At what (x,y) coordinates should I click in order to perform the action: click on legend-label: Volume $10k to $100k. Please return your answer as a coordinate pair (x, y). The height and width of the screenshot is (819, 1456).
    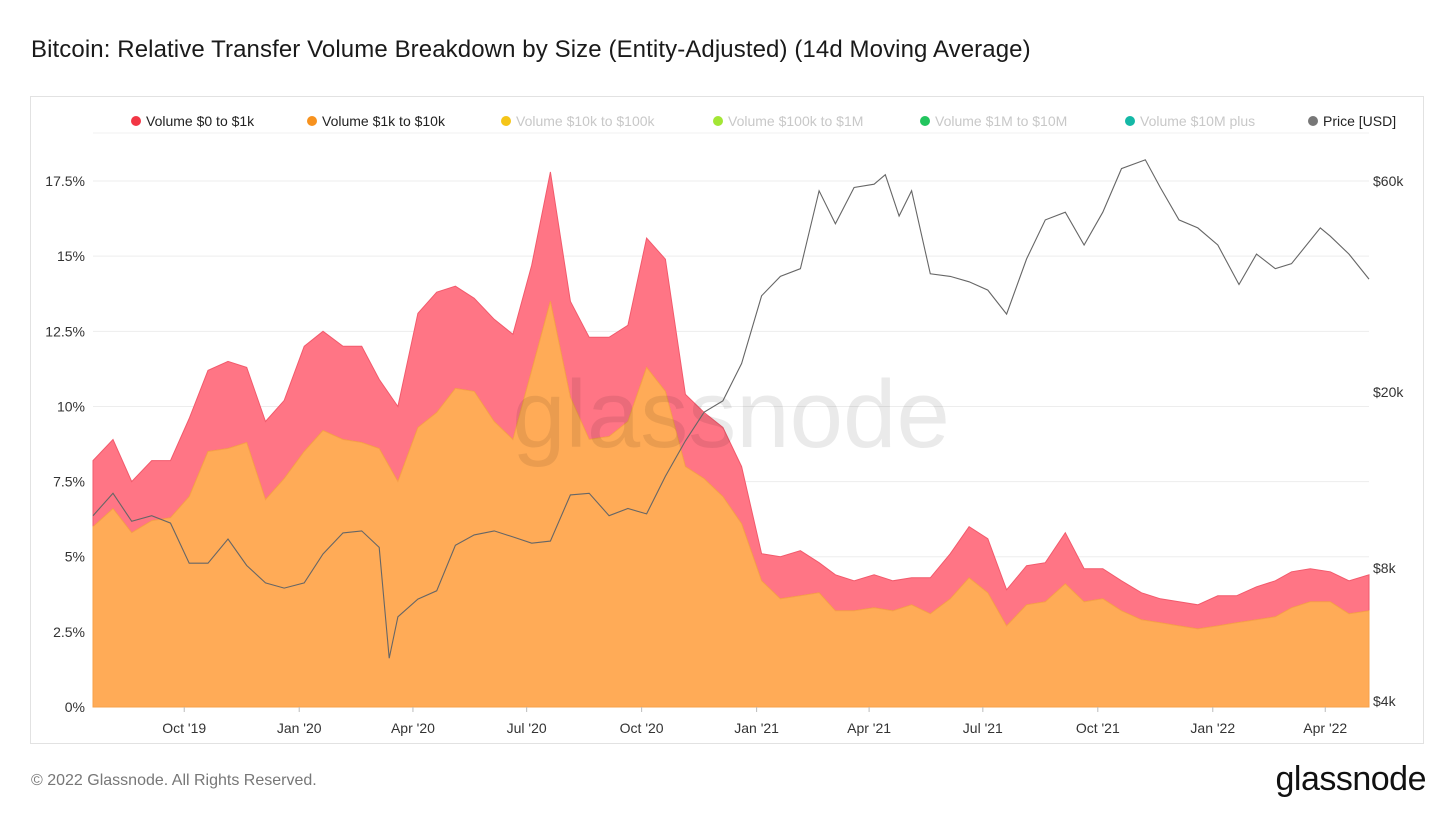
    Looking at the image, I should click on (586, 121).